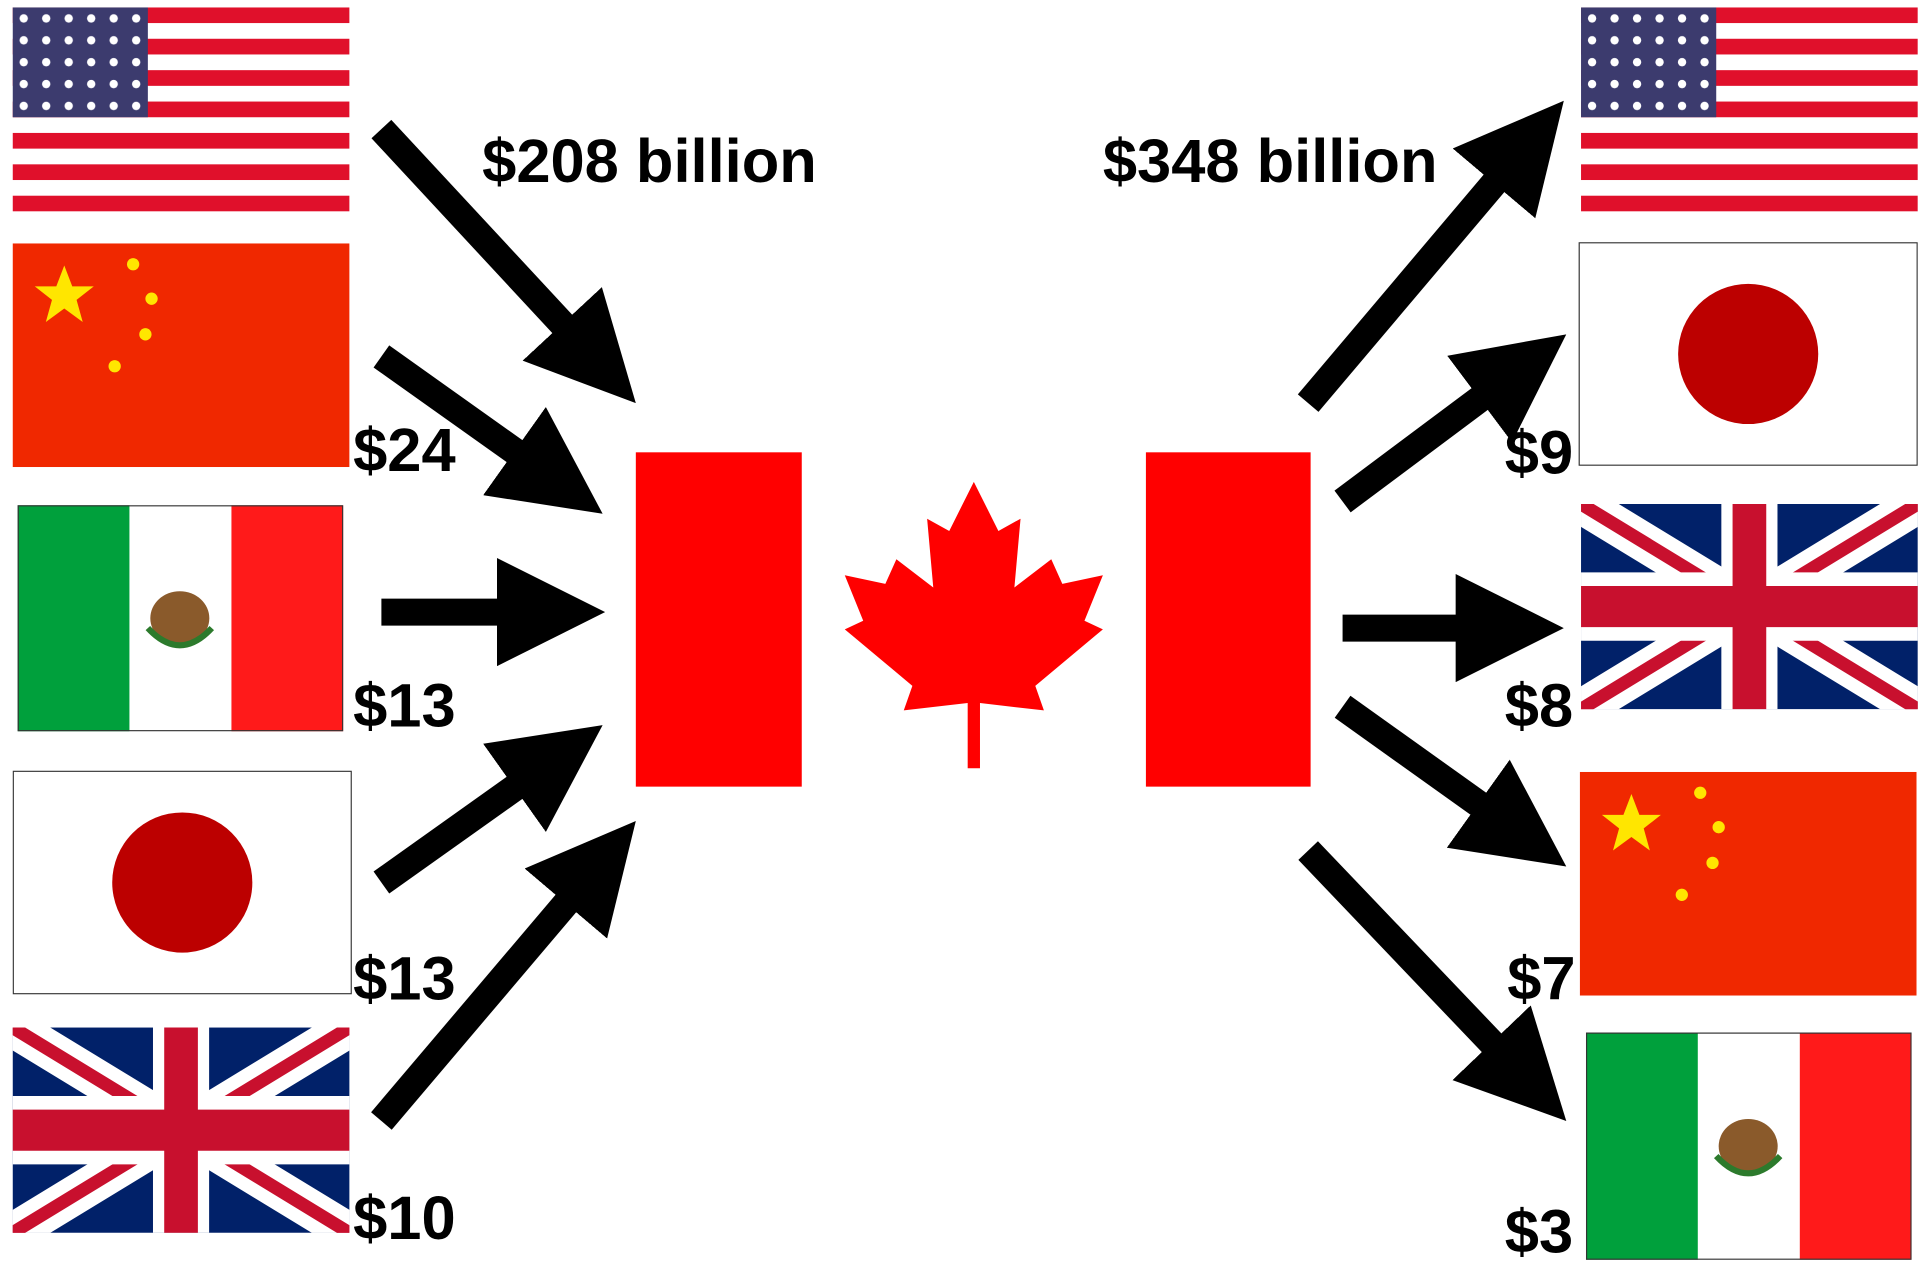 The image size is (1928, 1266). Describe the element at coordinates (404, 1218) in the screenshot. I see `import-label: $10` at that location.